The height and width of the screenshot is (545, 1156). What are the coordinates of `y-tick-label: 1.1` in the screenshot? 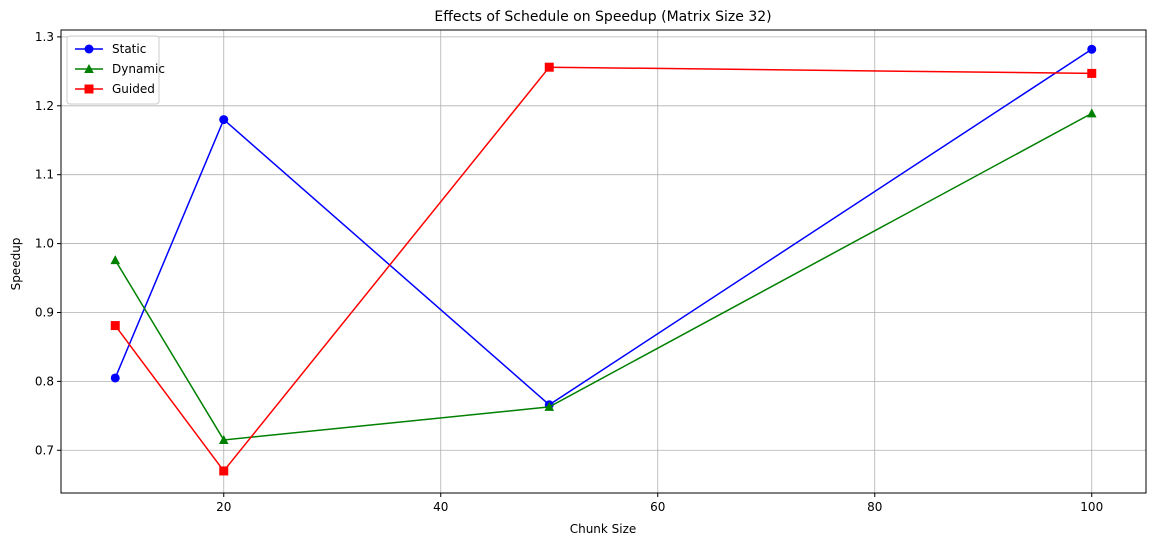 It's located at (44, 175).